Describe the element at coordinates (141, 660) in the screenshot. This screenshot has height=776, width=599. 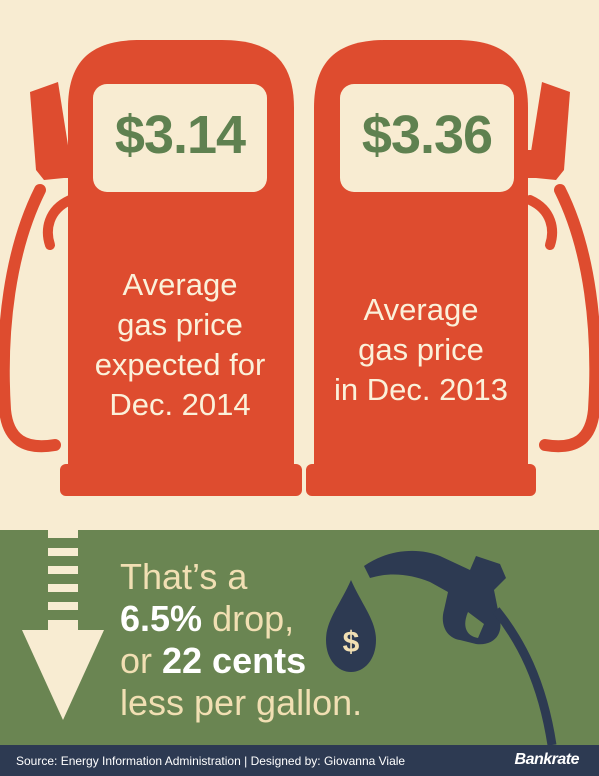
I see `summary-line-3-pre: or` at that location.